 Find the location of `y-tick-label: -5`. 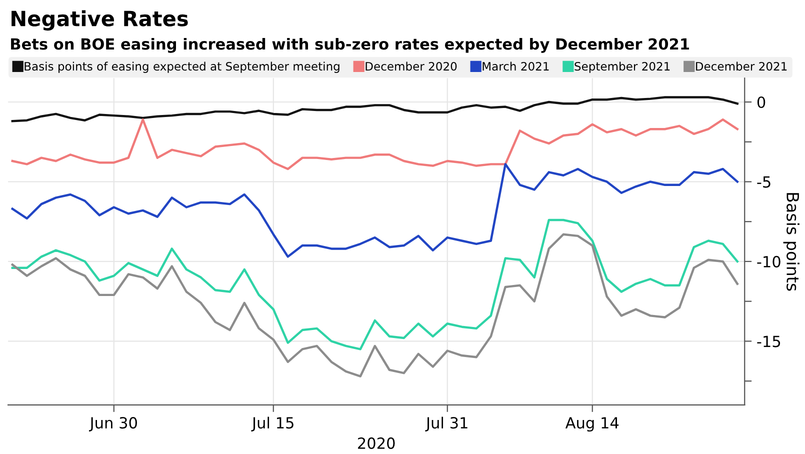

y-tick-label: -5 is located at coordinates (763, 182).